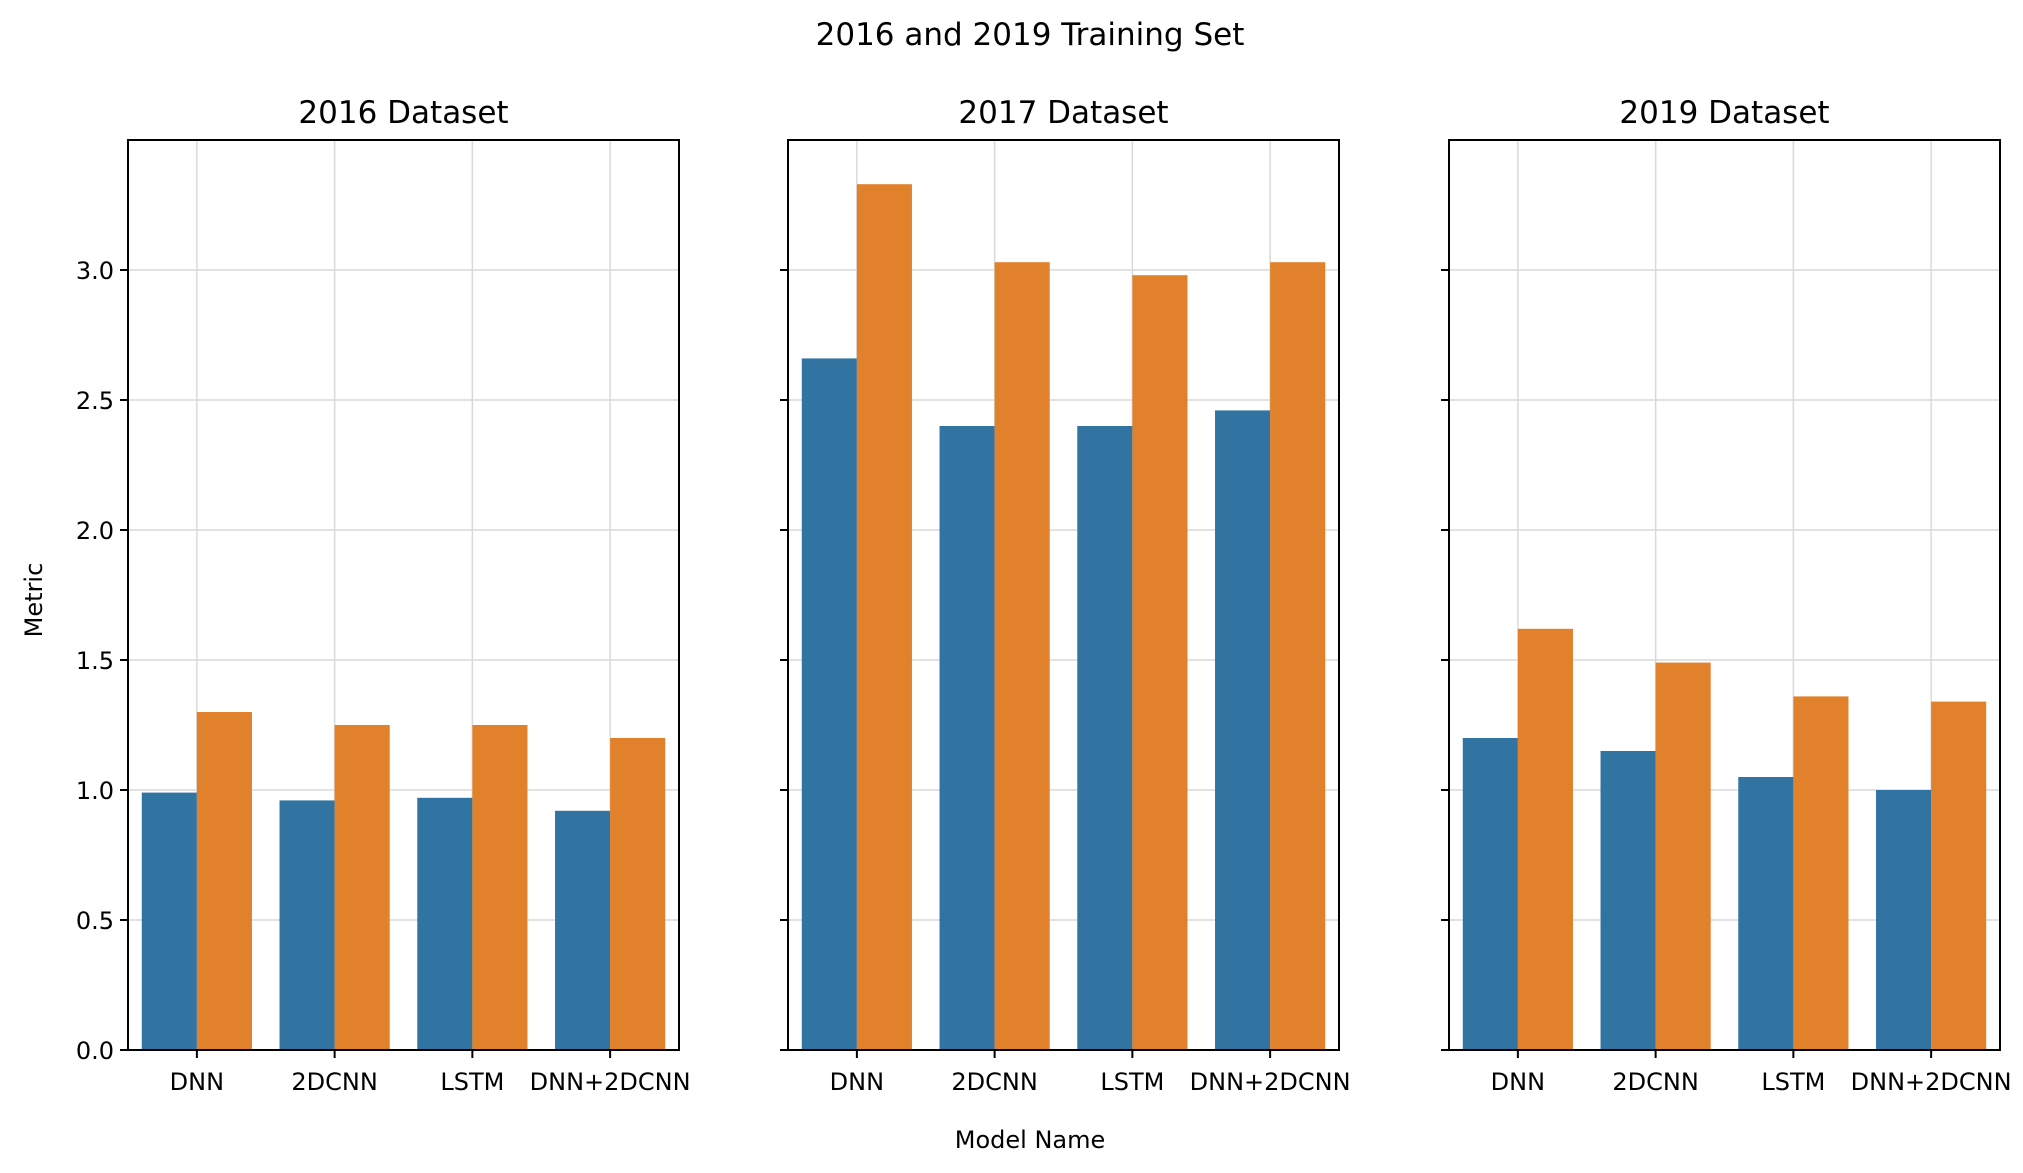  Describe the element at coordinates (95, 791) in the screenshot. I see `y-tick-label: 1.0` at that location.